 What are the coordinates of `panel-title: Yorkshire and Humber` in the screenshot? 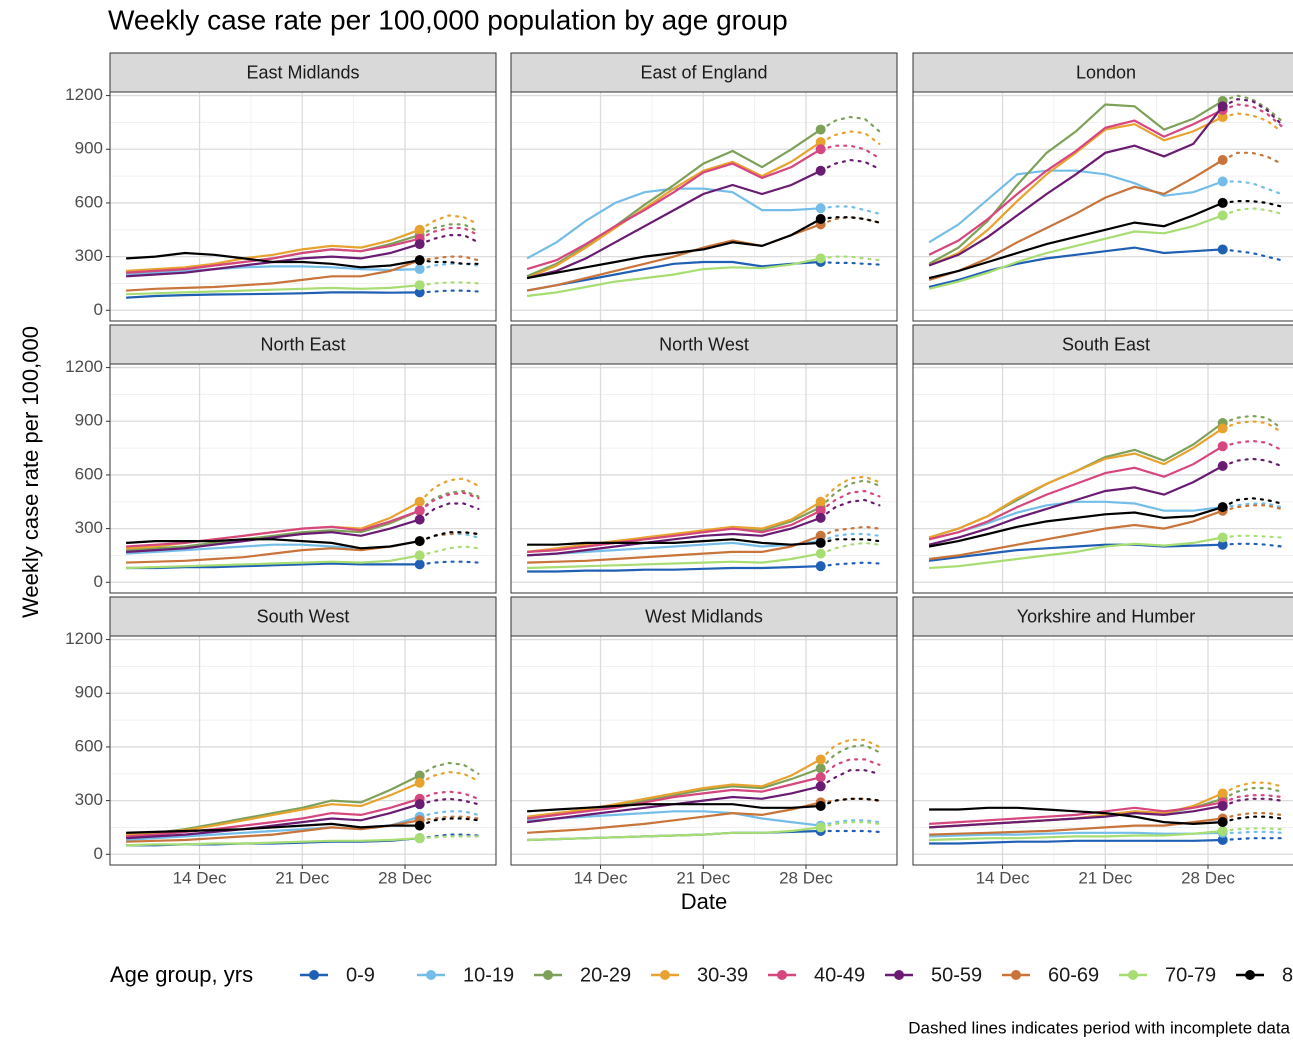 It's located at (1106, 616).